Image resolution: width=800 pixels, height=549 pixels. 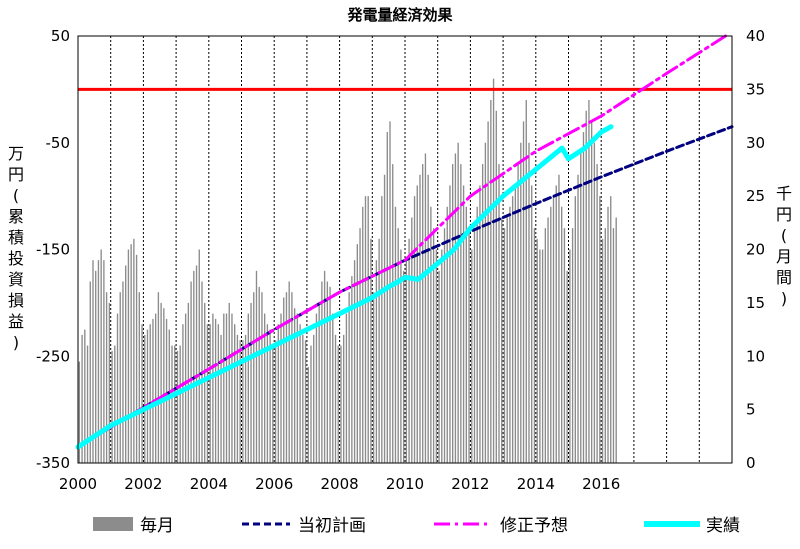 I want to click on x-axis-ticks: 2000 2002 2004 2006 2008 2010 2012 2014 2016, so click(x=339, y=484).